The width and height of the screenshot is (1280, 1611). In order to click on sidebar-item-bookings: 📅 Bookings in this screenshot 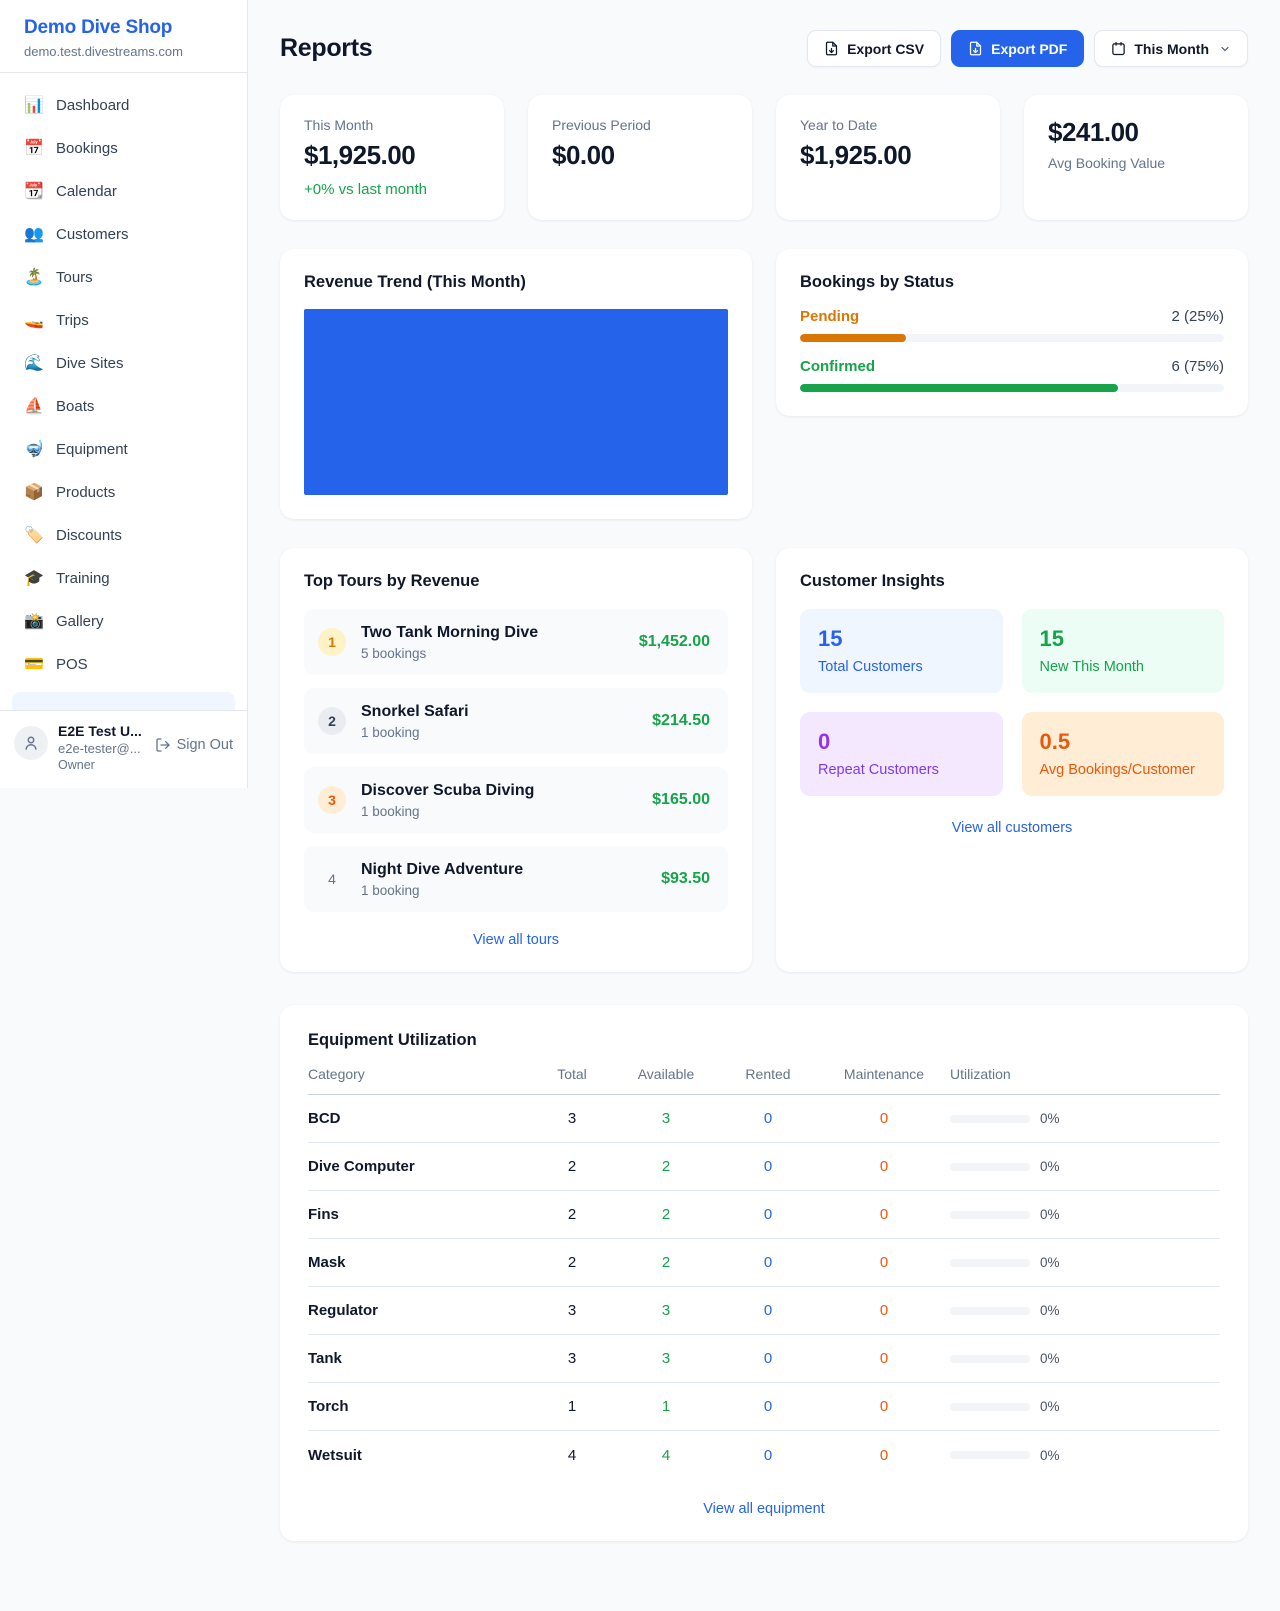, I will do `click(123, 148)`.